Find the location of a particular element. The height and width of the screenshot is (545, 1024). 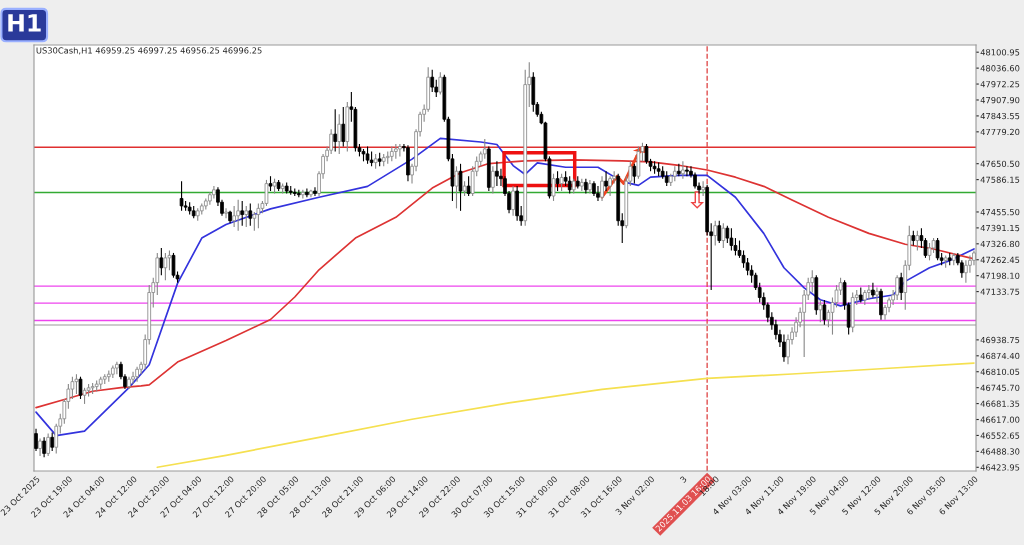

chart-title: H1 is located at coordinates (24, 23).